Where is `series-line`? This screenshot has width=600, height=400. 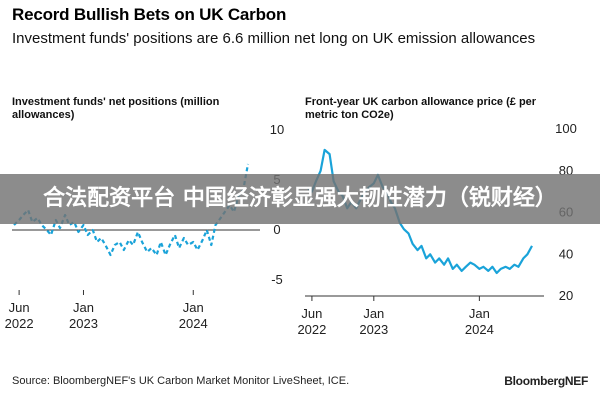 series-line is located at coordinates (131, 210).